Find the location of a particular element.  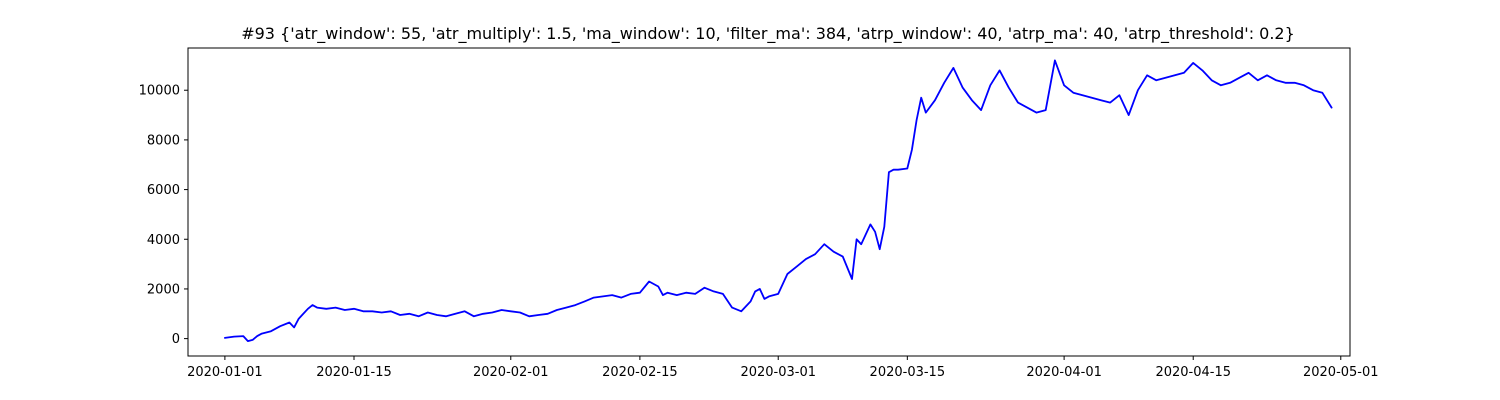

x-tick-label: 2020-03-15 is located at coordinates (908, 372).